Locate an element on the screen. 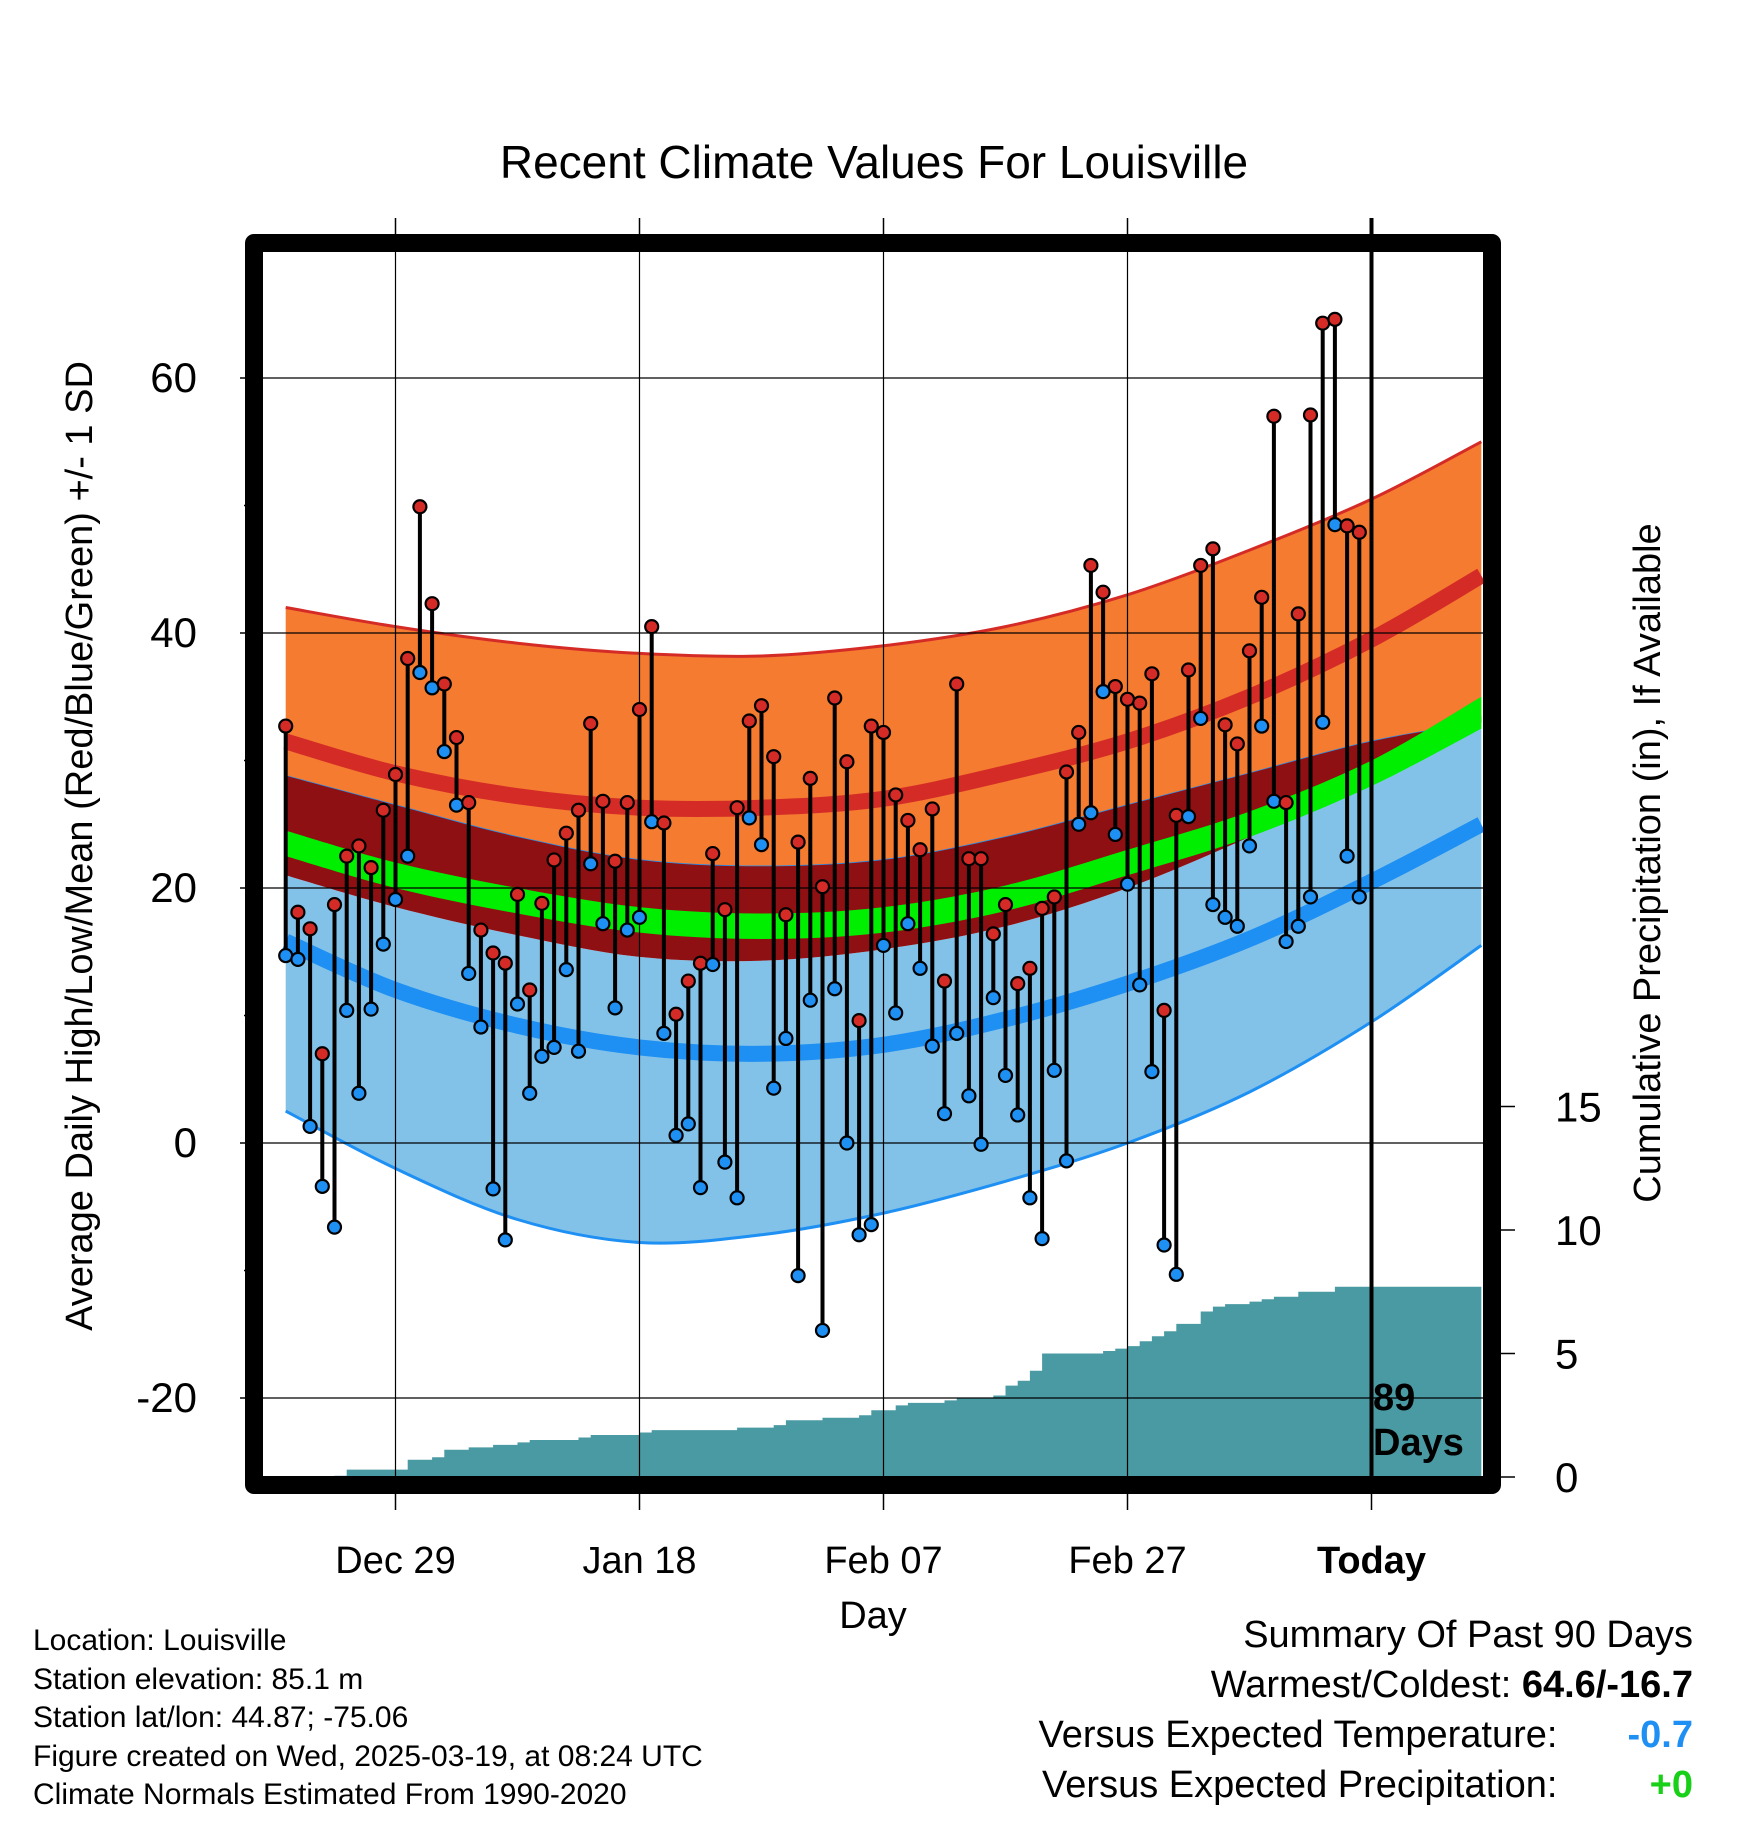 The image size is (1748, 1828). today-days-label: Days is located at coordinates (1418, 1443).